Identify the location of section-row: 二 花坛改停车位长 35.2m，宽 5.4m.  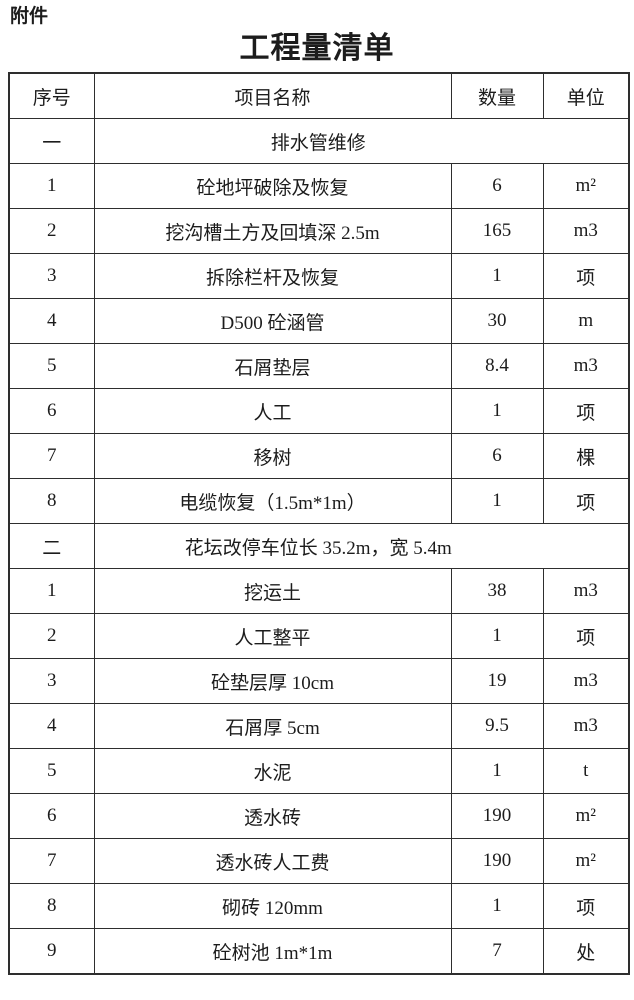
(319, 546).